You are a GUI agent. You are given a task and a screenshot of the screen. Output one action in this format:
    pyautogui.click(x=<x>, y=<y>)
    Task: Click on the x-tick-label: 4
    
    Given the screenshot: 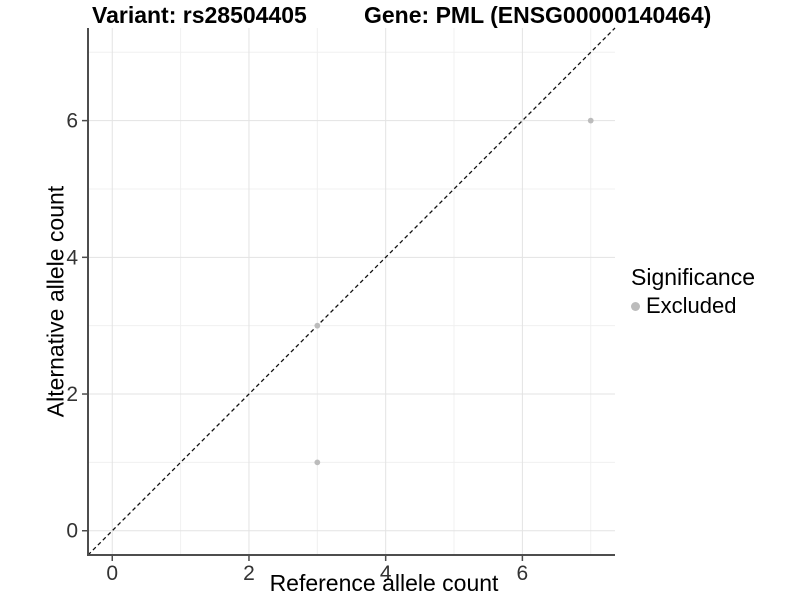 What is the action you would take?
    pyautogui.click(x=386, y=573)
    